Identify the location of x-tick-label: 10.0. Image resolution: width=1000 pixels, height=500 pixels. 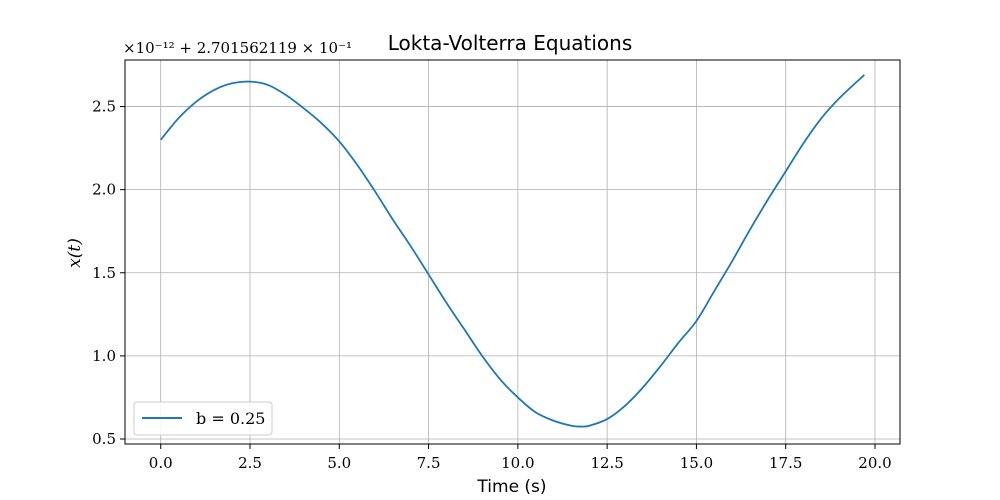
(517, 463).